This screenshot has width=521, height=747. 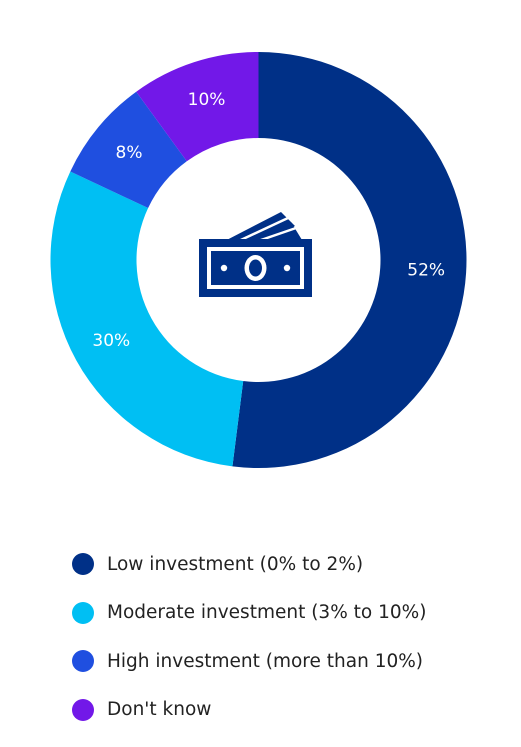 I want to click on data-label-high-investment: 8%, so click(x=129, y=153).